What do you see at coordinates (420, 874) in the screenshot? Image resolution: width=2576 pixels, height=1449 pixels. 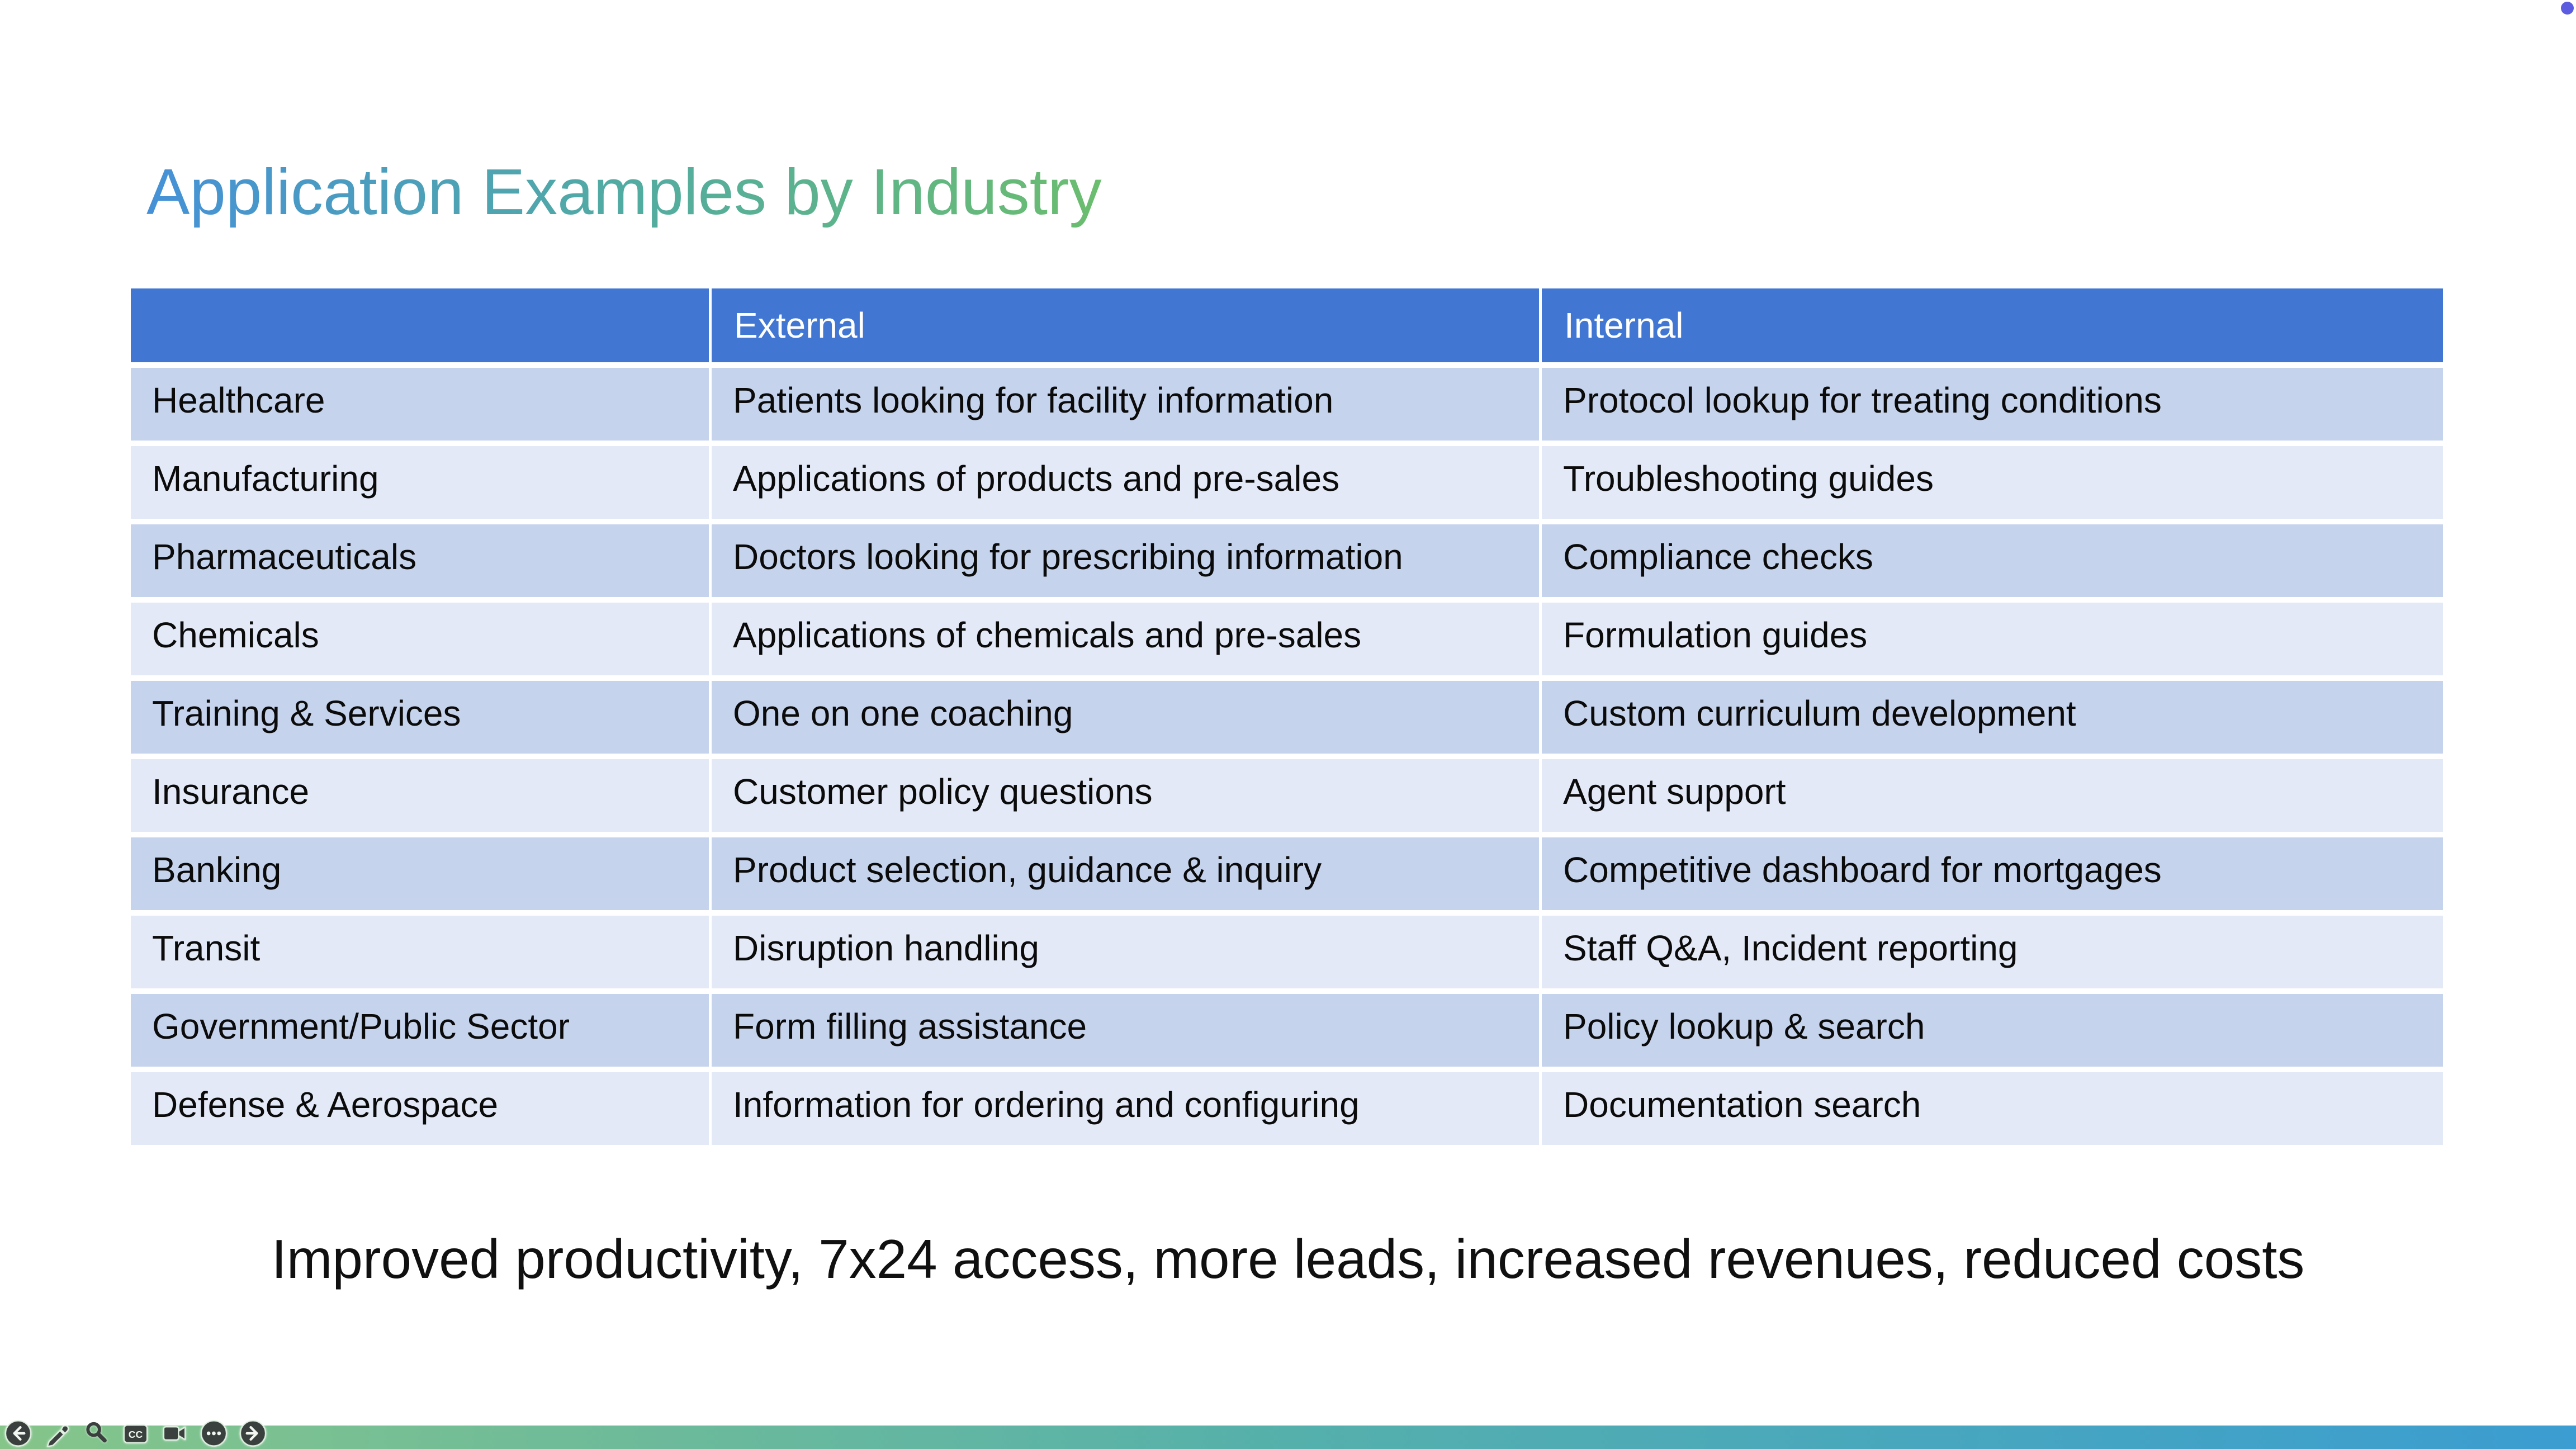 I see `industry-cell: Banking` at bounding box center [420, 874].